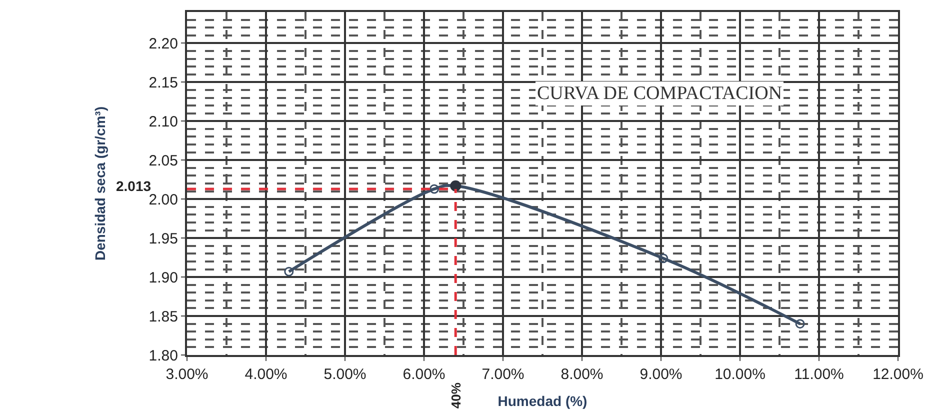  I want to click on x-tick-label: 4.00%, so click(266, 374).